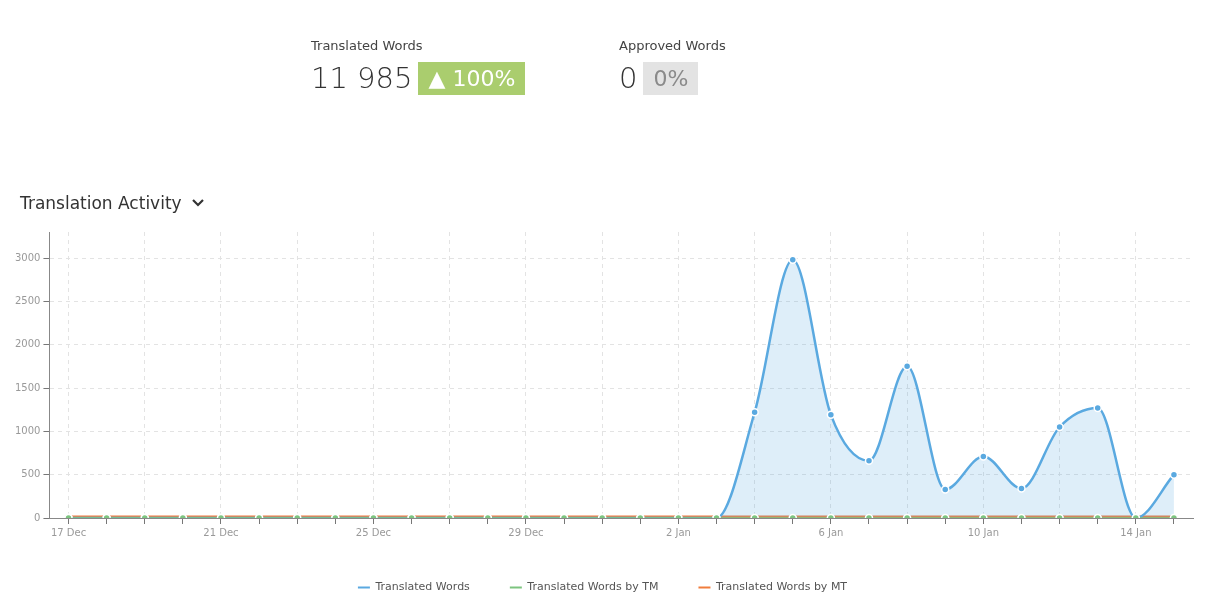  Describe the element at coordinates (472, 78) in the screenshot. I see `text: ▲ 100%` at that location.